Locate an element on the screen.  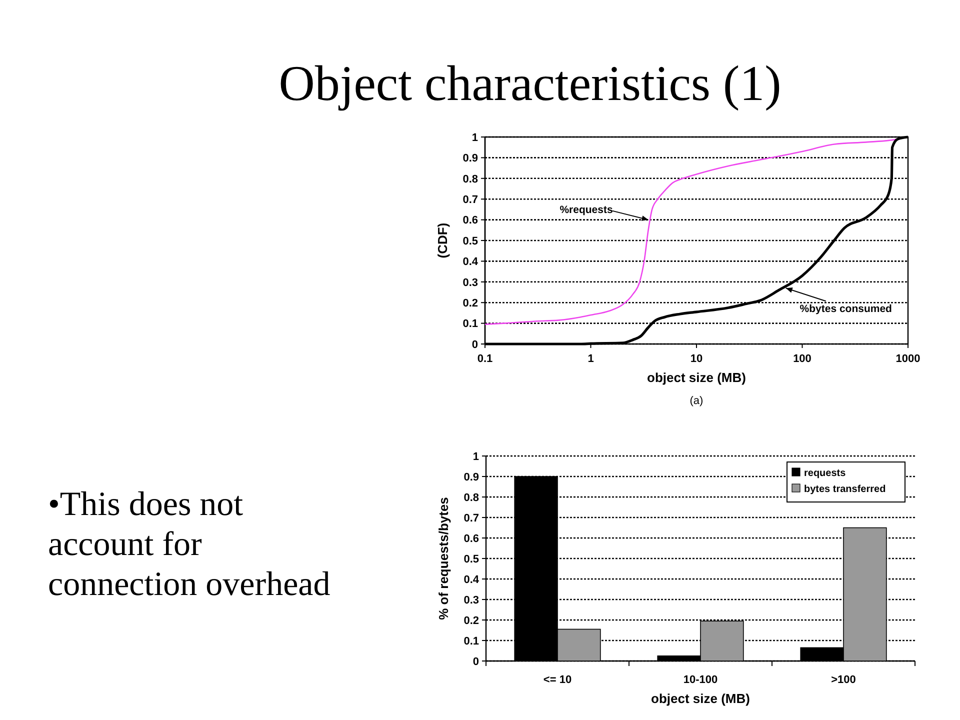
x-tick-label: 10 is located at coordinates (696, 359).